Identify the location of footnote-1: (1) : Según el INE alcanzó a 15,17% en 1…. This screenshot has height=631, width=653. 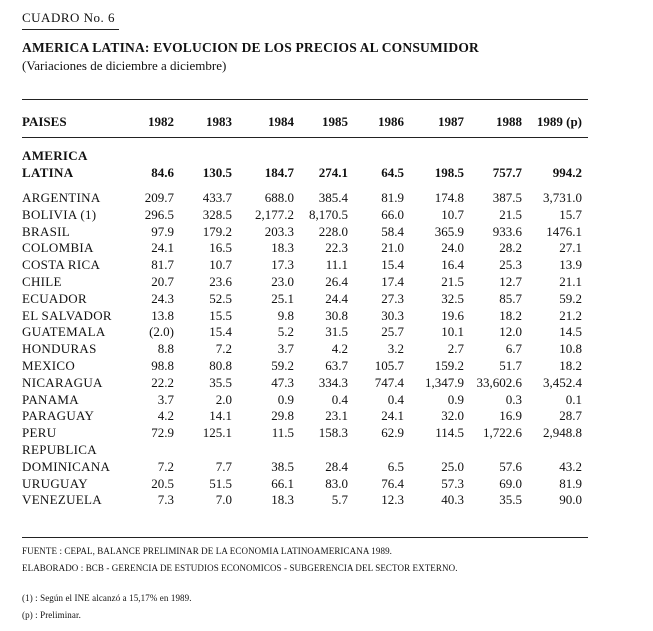
(107, 598).